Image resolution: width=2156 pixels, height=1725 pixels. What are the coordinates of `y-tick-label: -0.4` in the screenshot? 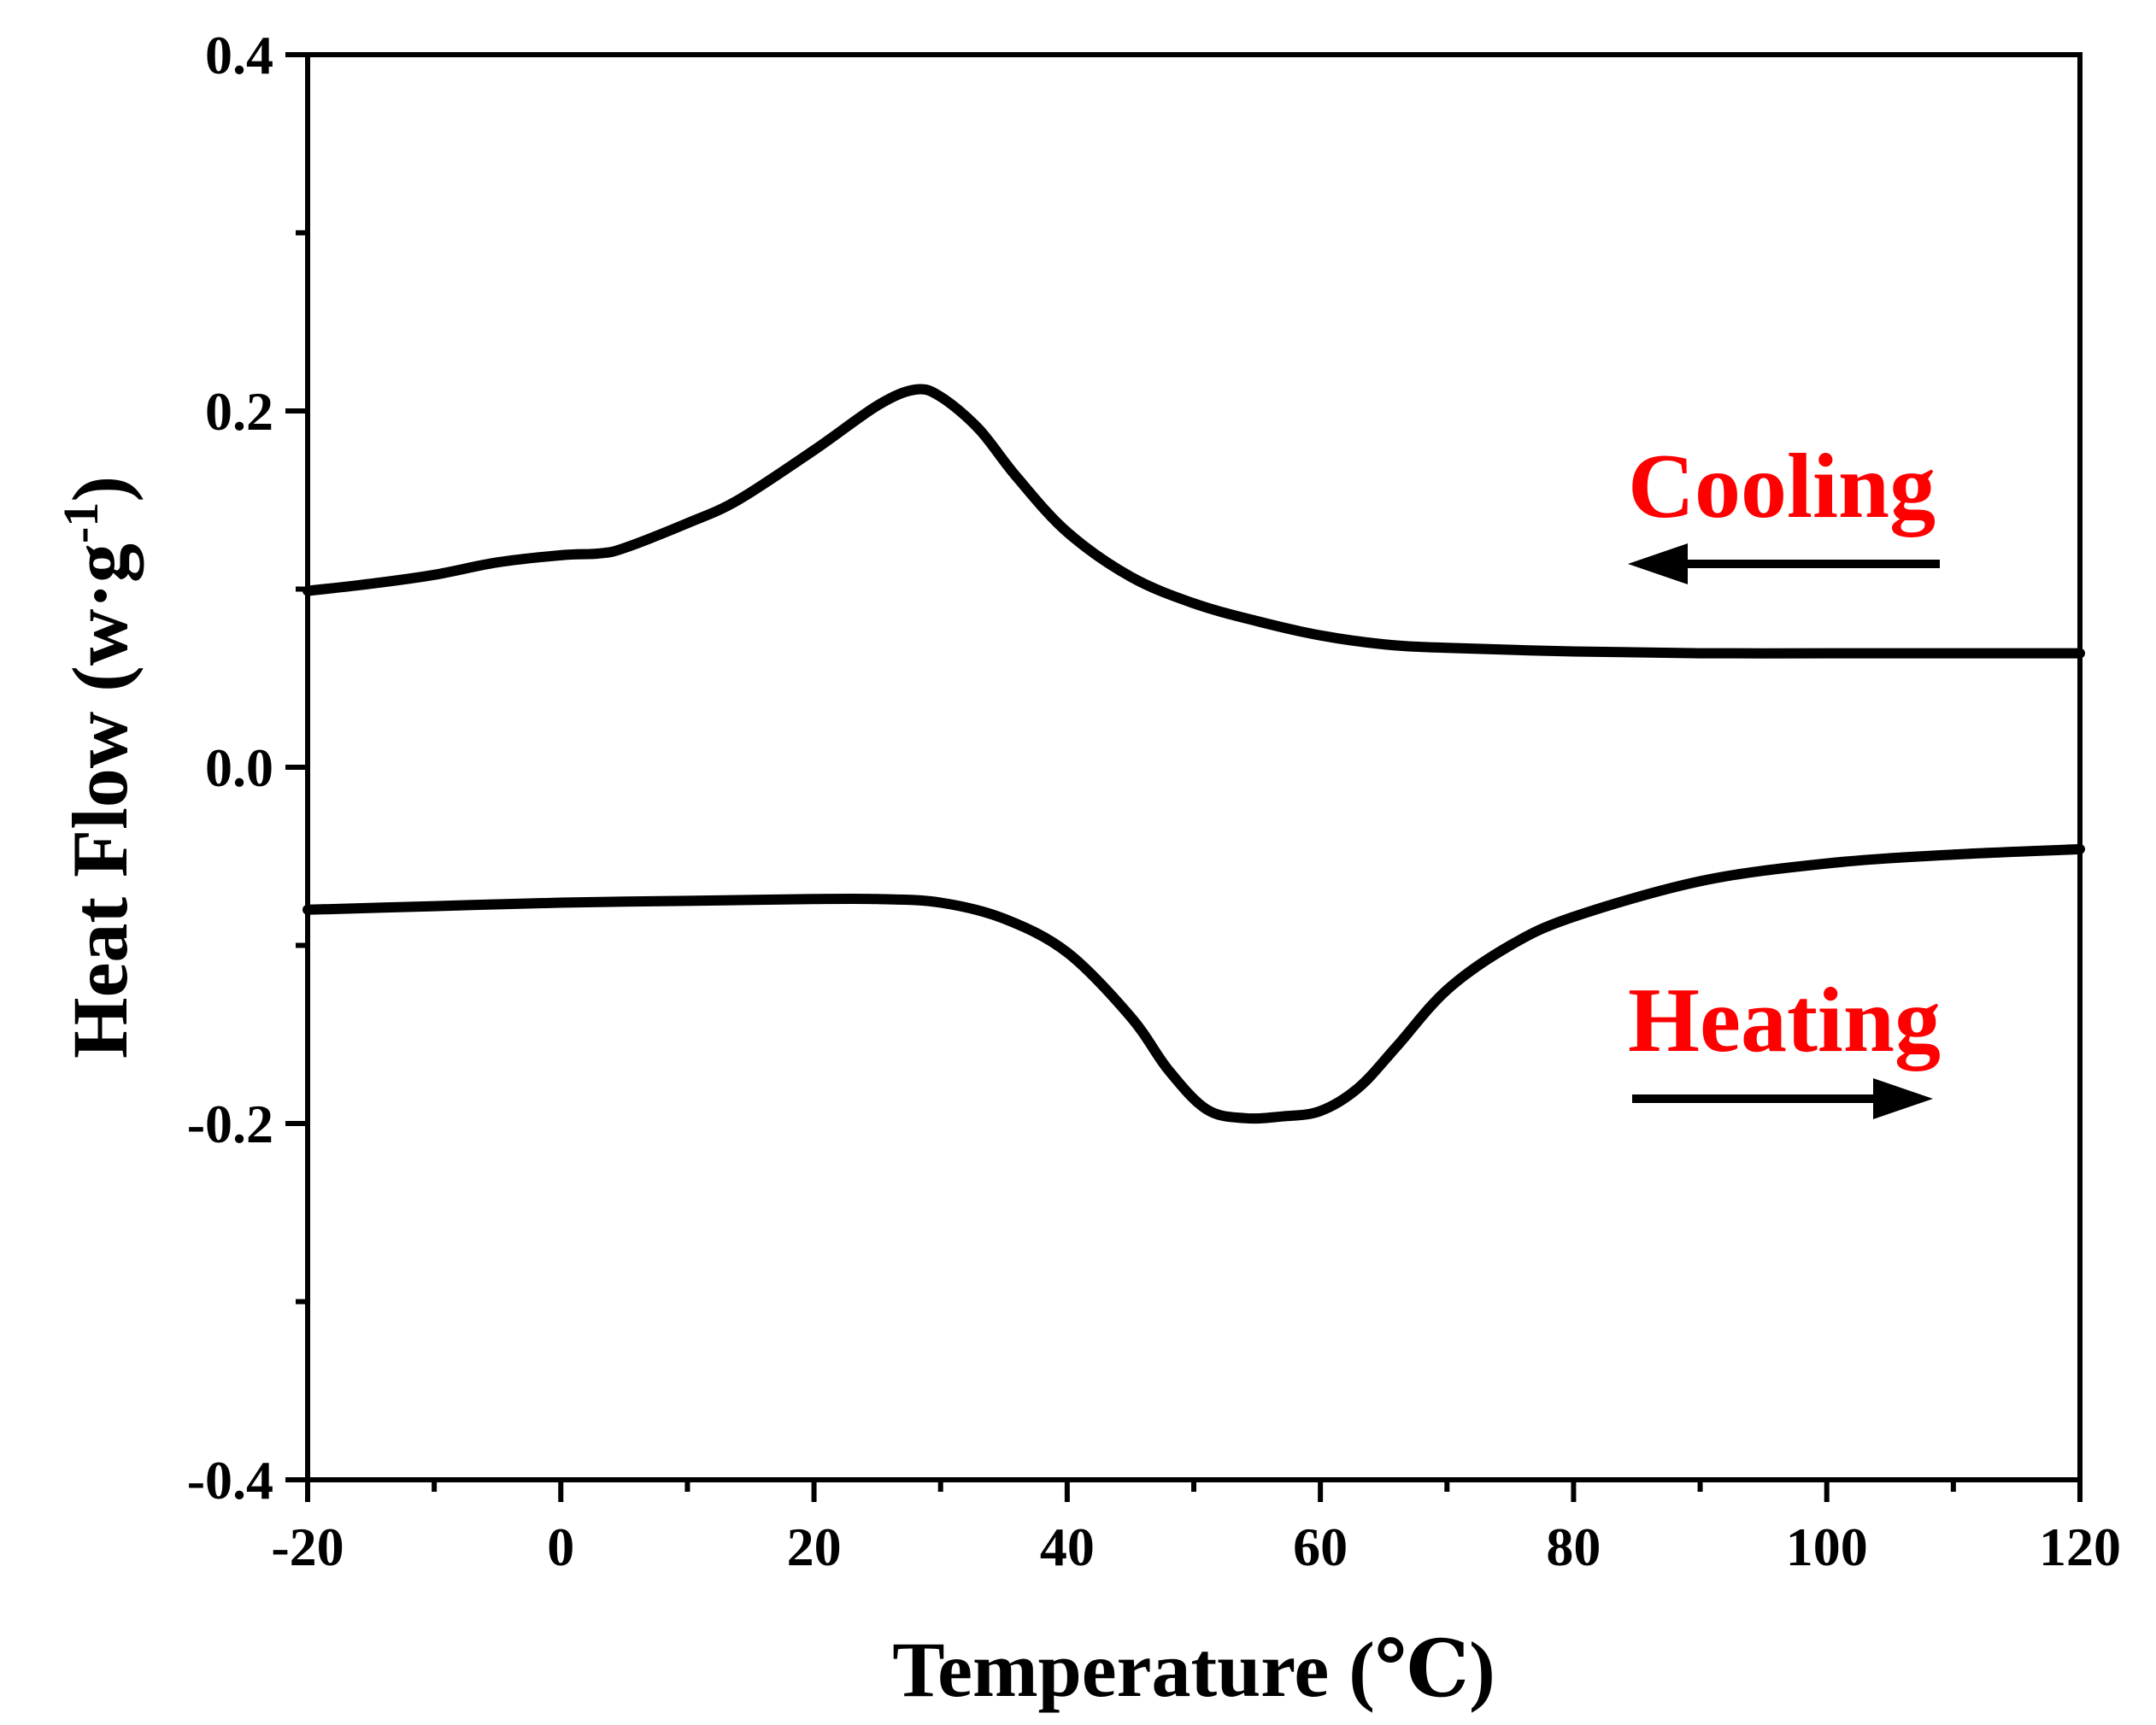 It's located at (230, 1480).